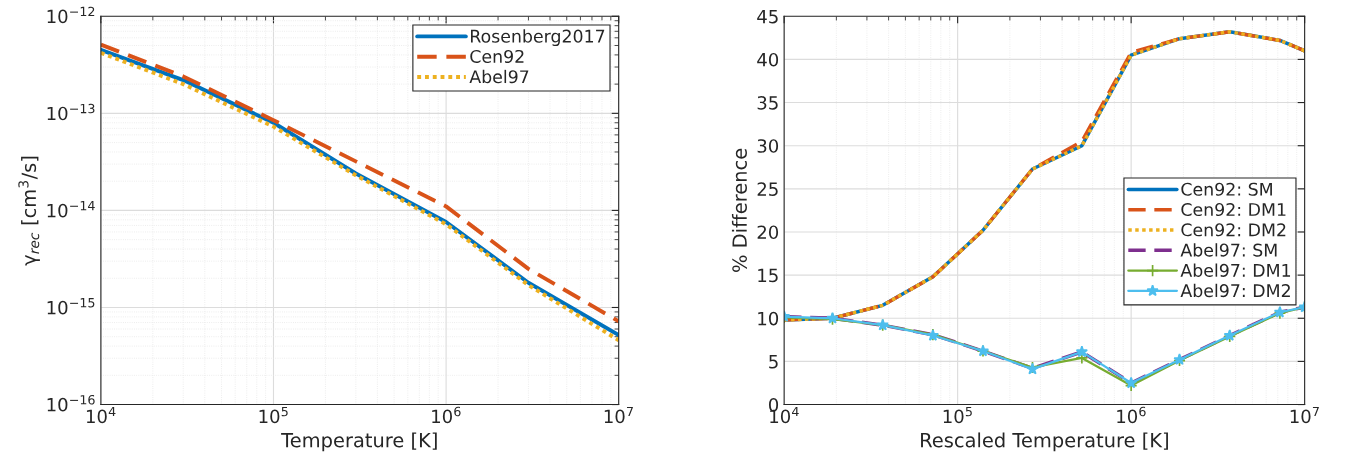 The width and height of the screenshot is (1345, 465). What do you see at coordinates (767, 189) in the screenshot?
I see `y-tick-label: 25` at bounding box center [767, 189].